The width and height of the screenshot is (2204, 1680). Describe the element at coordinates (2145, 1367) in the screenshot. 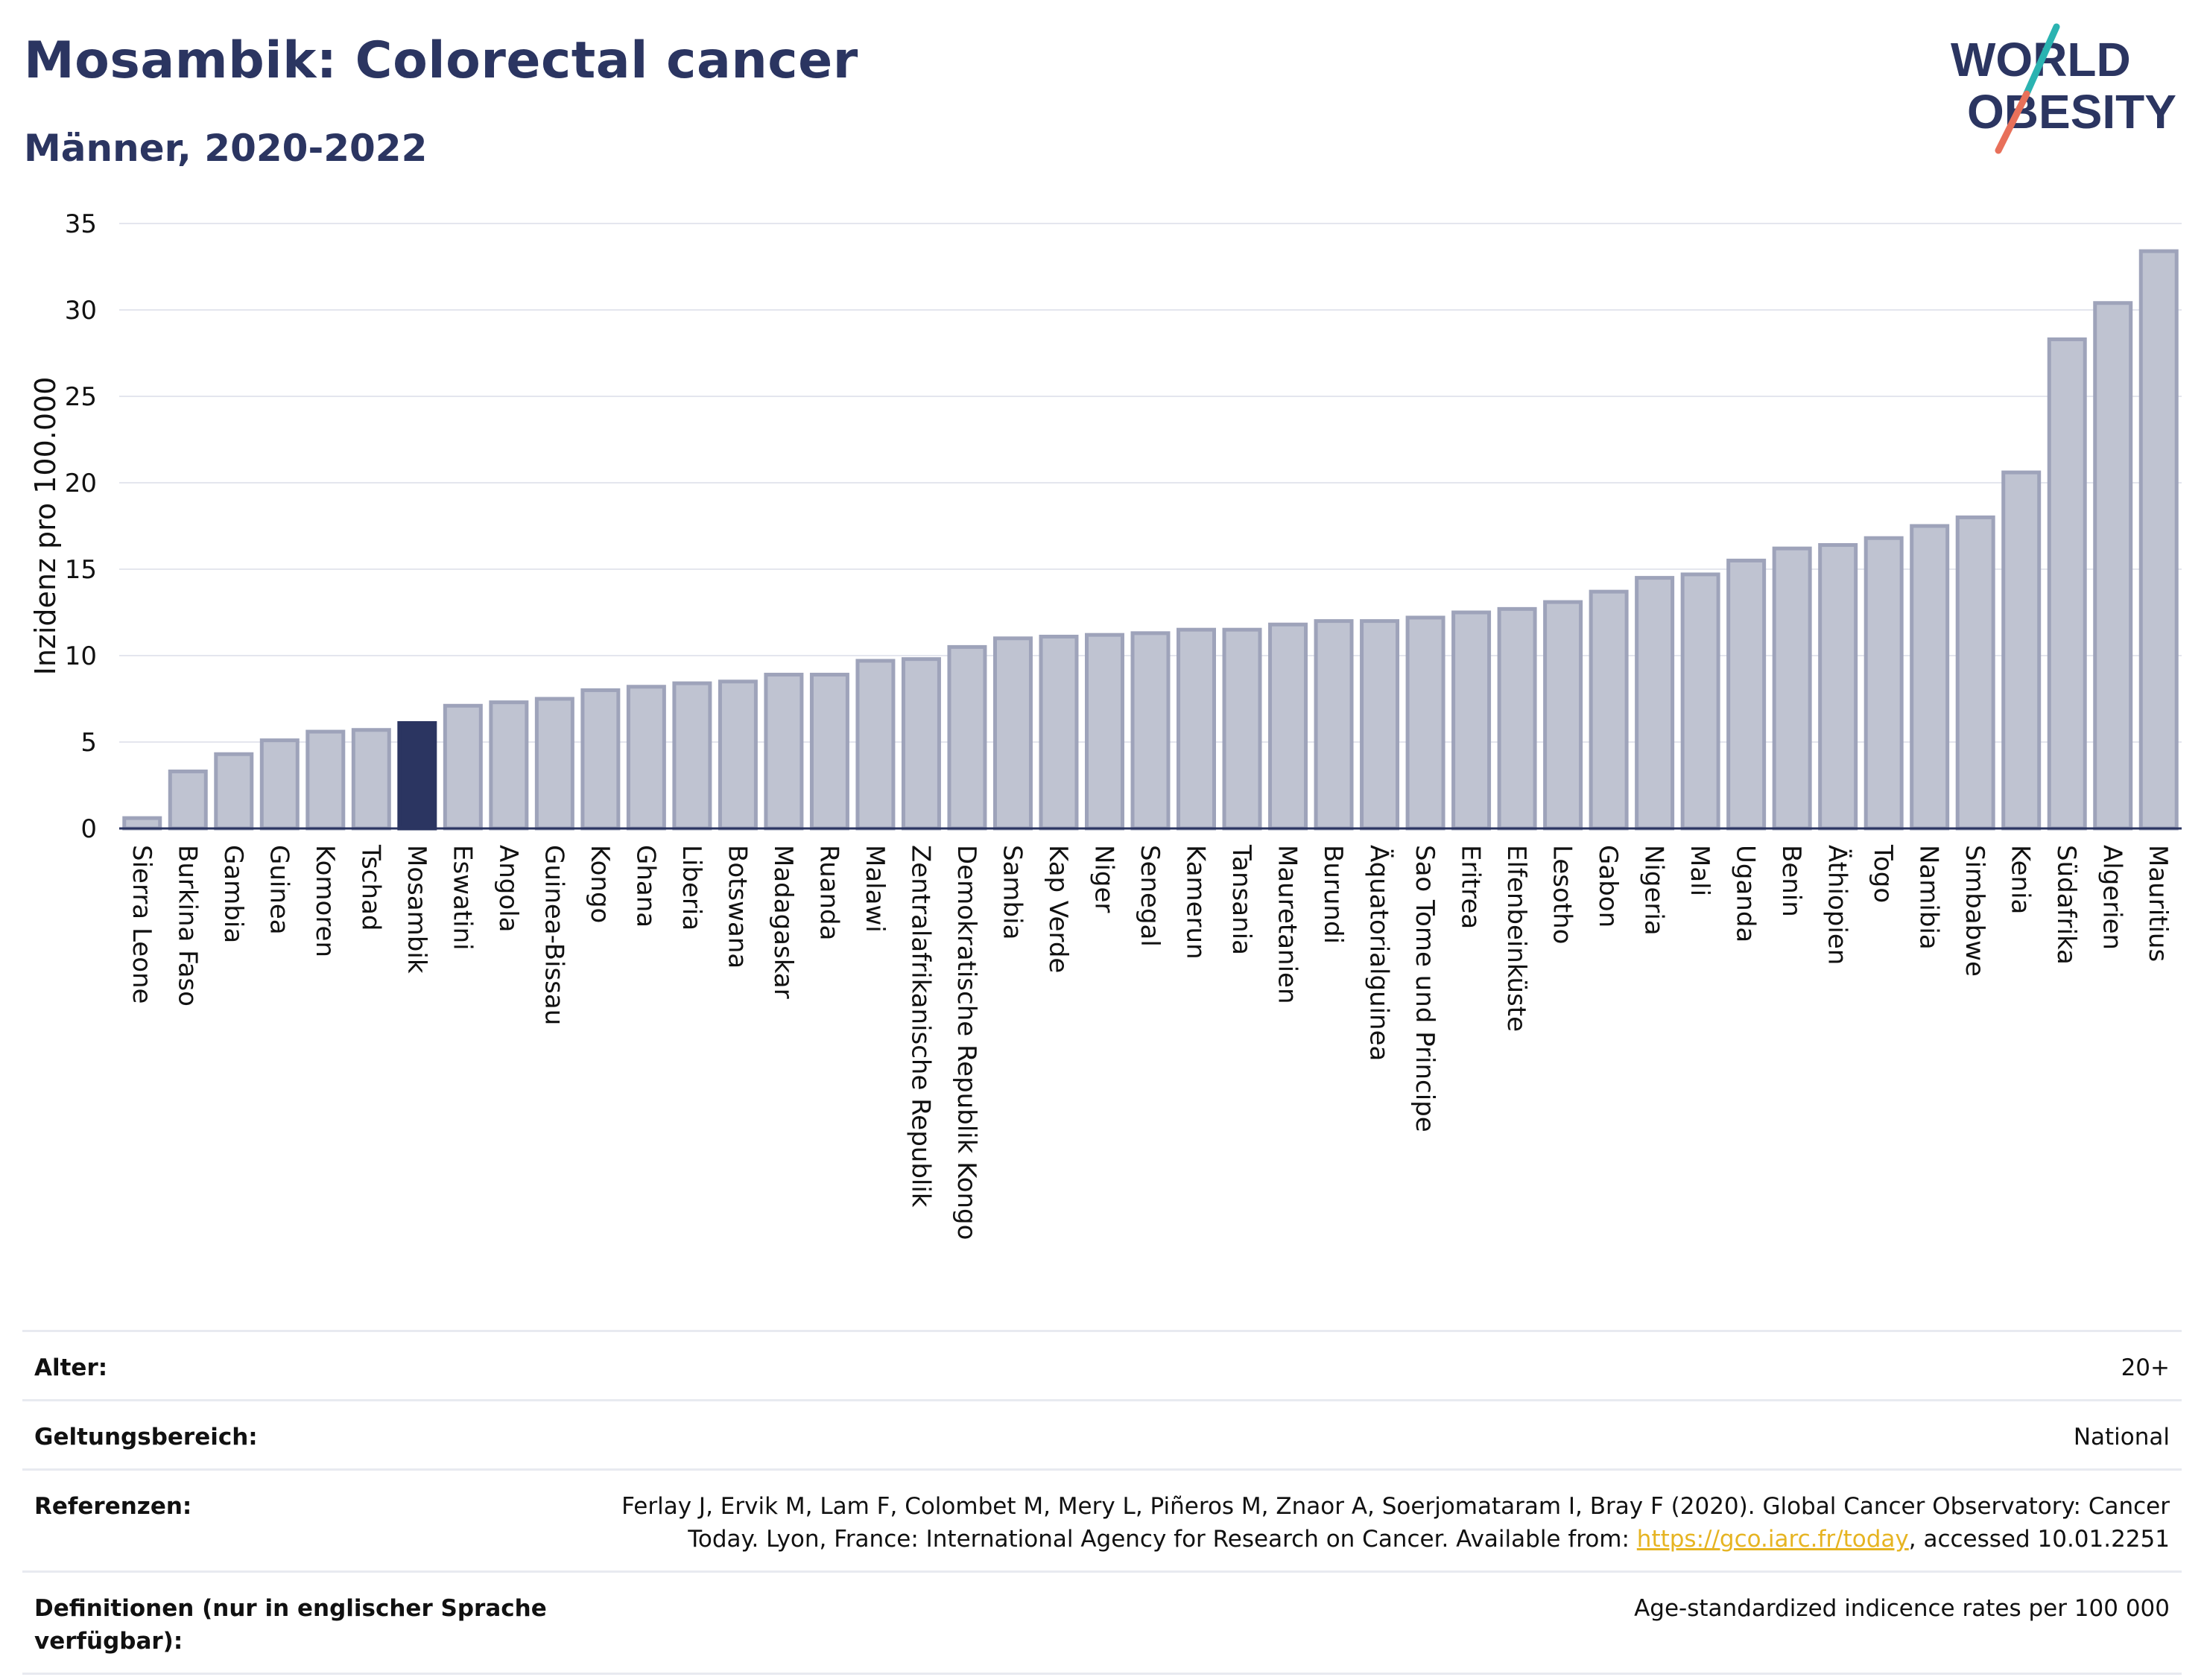

I see `info-value: 20+` at that location.